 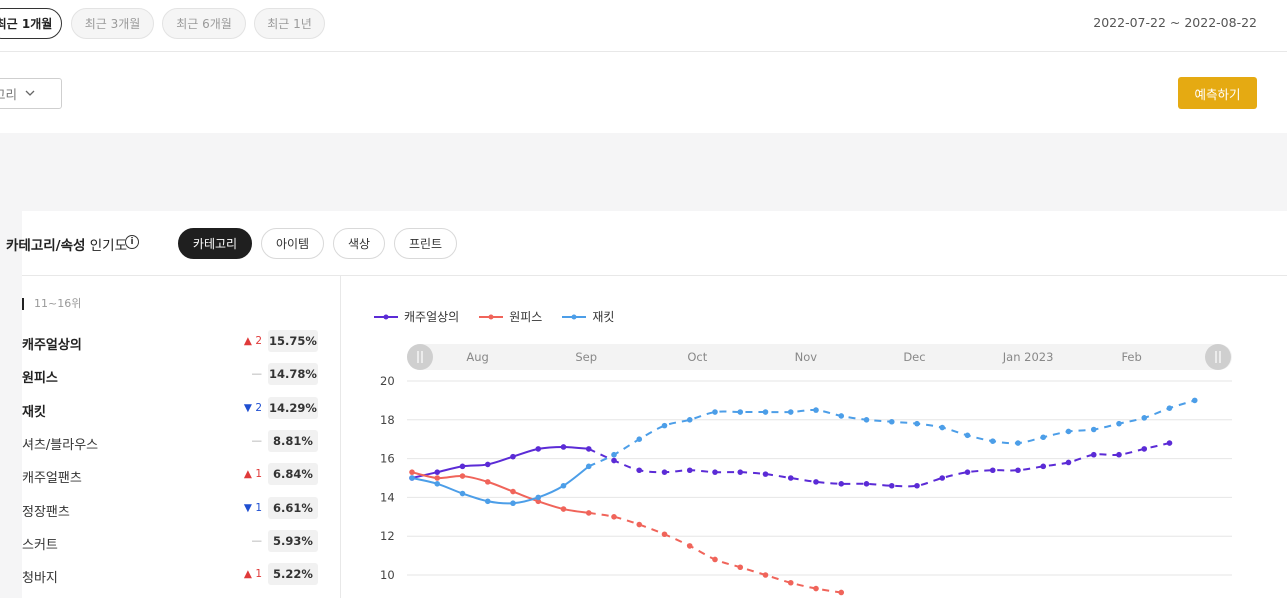 I want to click on rank-name: 청바지, so click(x=40, y=578).